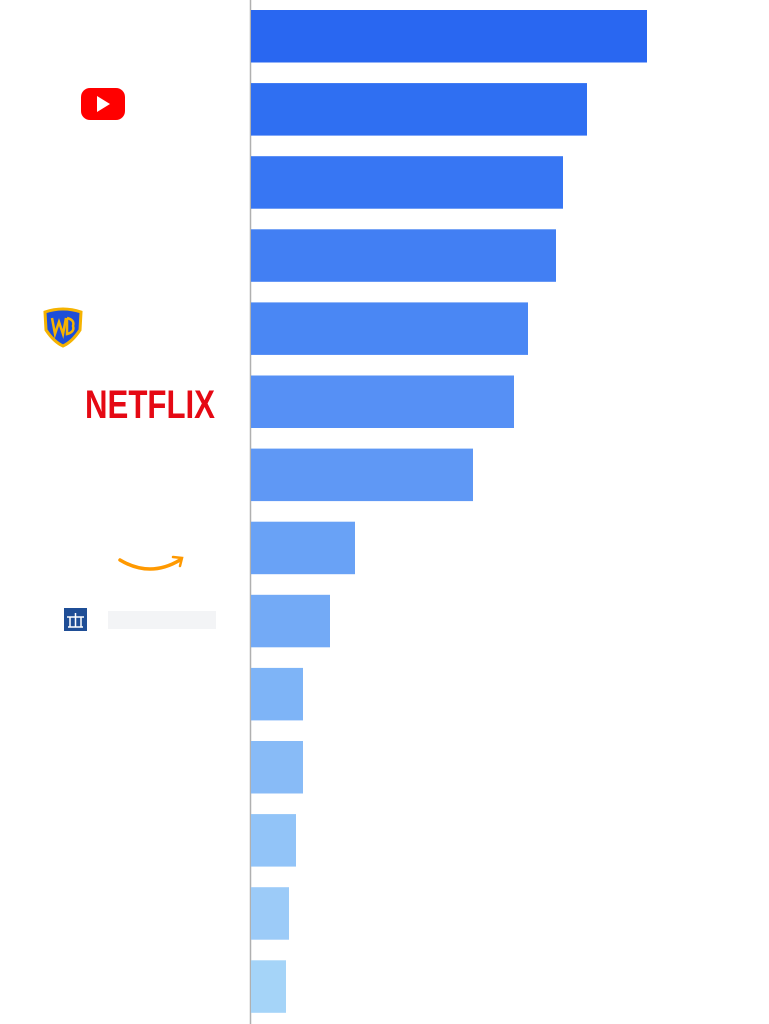 The width and height of the screenshot is (769, 1024). Describe the element at coordinates (151, 563) in the screenshot. I see `amazon-logo` at that location.